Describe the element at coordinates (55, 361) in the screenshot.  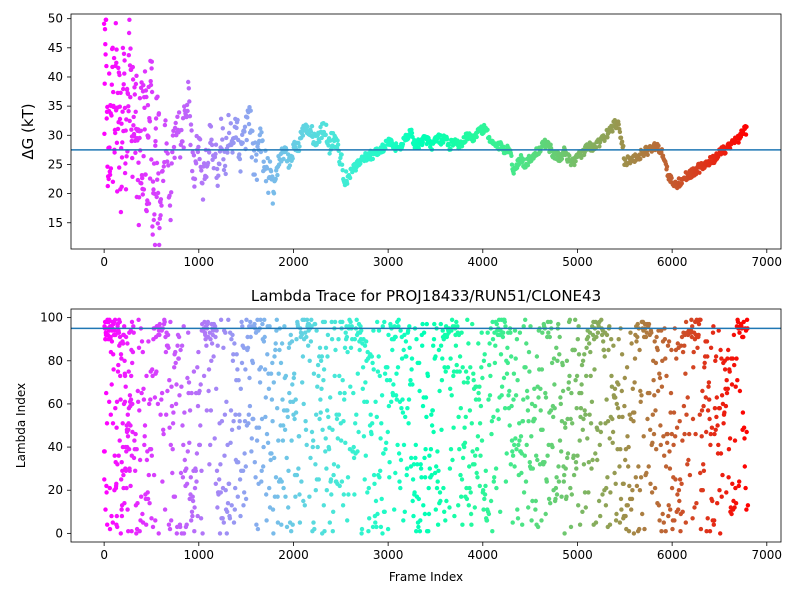
I see `y-tick-label: 80` at that location.